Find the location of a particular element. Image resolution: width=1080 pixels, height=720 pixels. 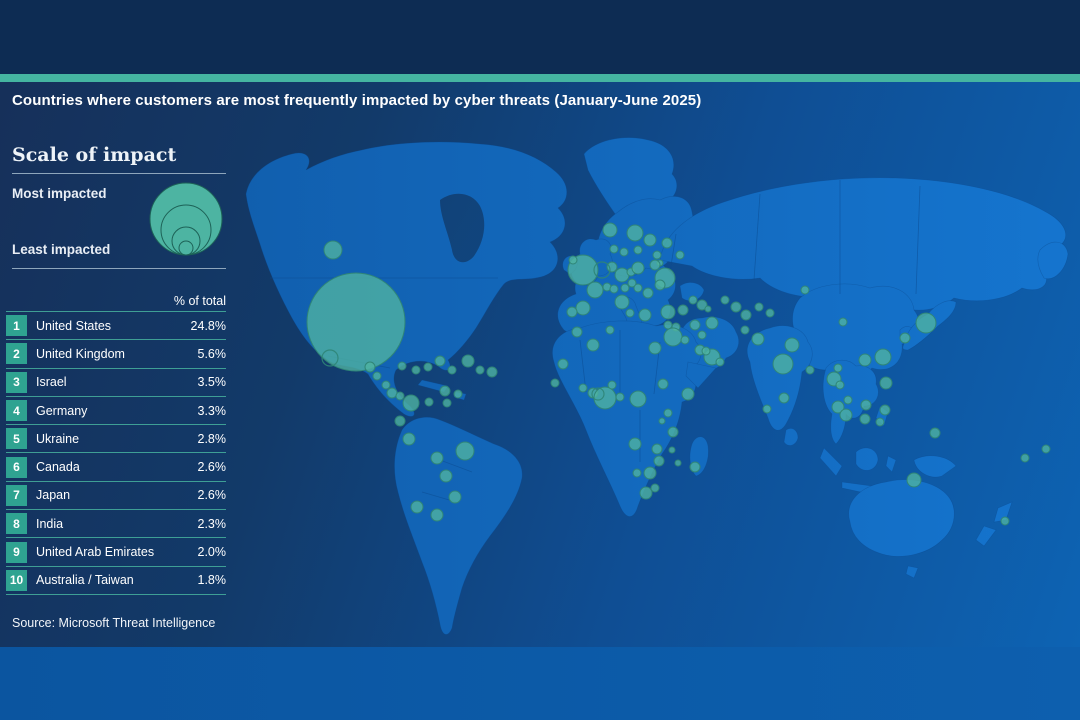

legend-least-label: Least impacted is located at coordinates (61, 249).